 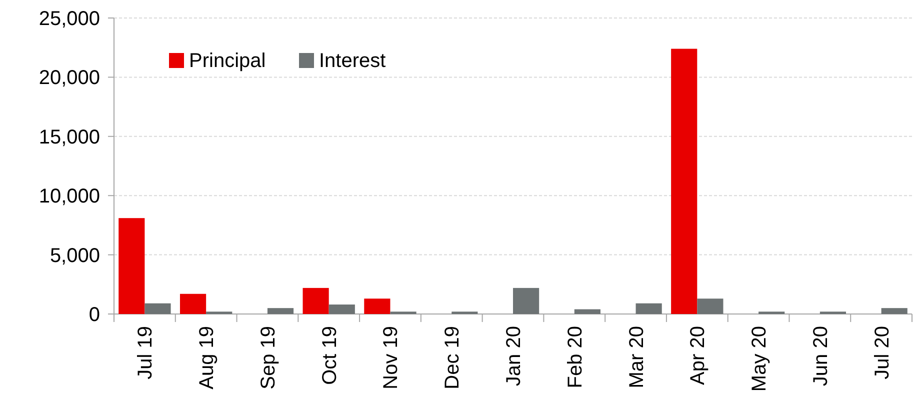 I want to click on x-tick-label: Aug 19, so click(x=207, y=358).